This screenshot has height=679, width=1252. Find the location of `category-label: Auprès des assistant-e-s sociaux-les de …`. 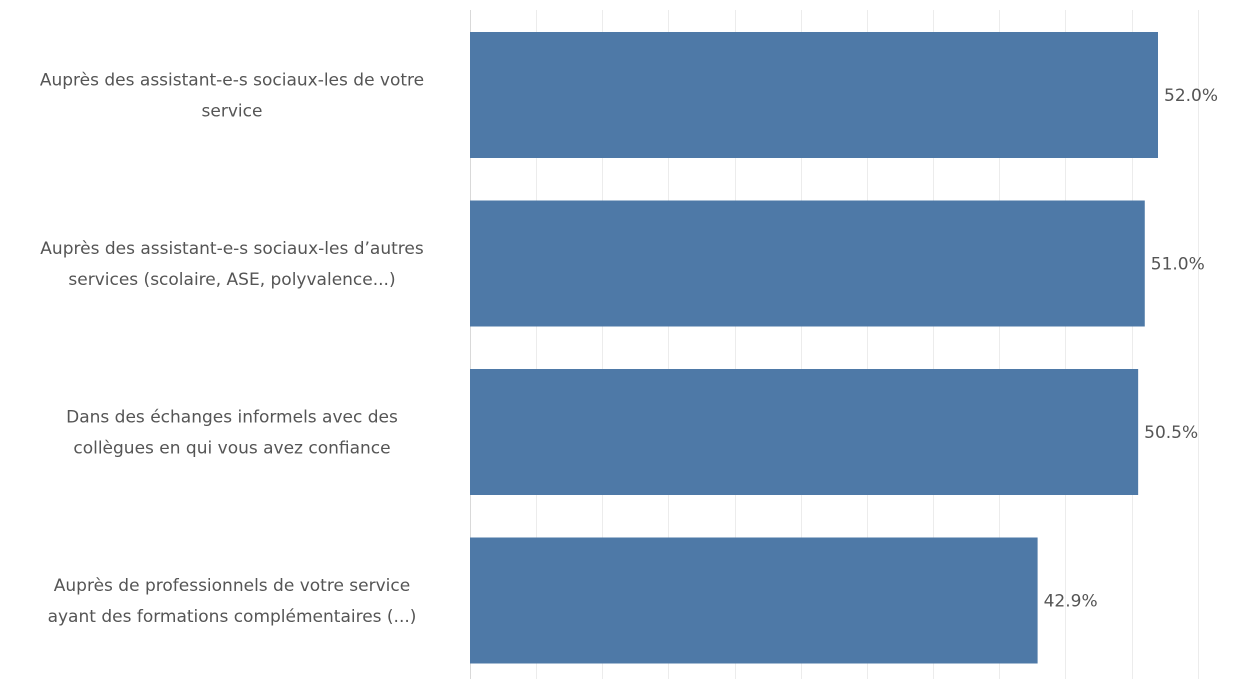

category-label: Auprès des assistant-e-s sociaux-les de … is located at coordinates (232, 96).